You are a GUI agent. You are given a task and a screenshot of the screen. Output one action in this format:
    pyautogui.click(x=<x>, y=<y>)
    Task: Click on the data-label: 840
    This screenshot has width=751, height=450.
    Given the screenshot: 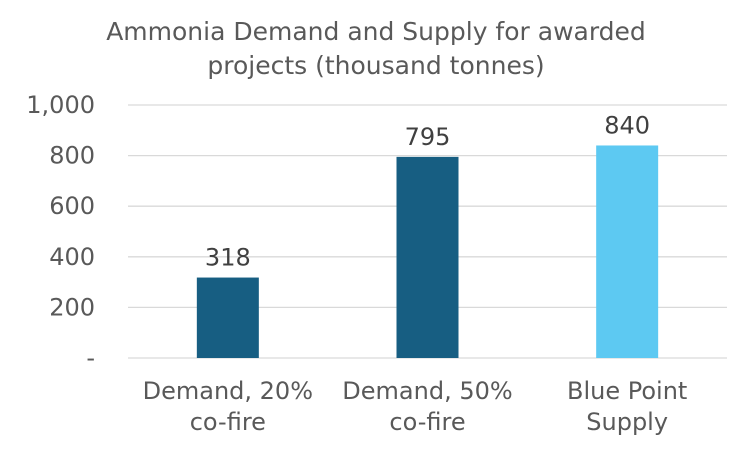 What is the action you would take?
    pyautogui.click(x=627, y=125)
    